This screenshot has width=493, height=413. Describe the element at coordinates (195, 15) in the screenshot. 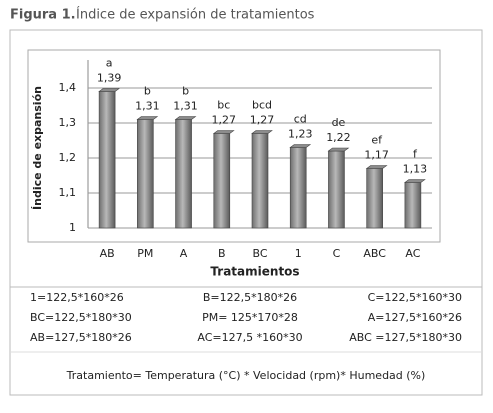

I see `figure-title: Índice de expansión de tratamientos` at that location.